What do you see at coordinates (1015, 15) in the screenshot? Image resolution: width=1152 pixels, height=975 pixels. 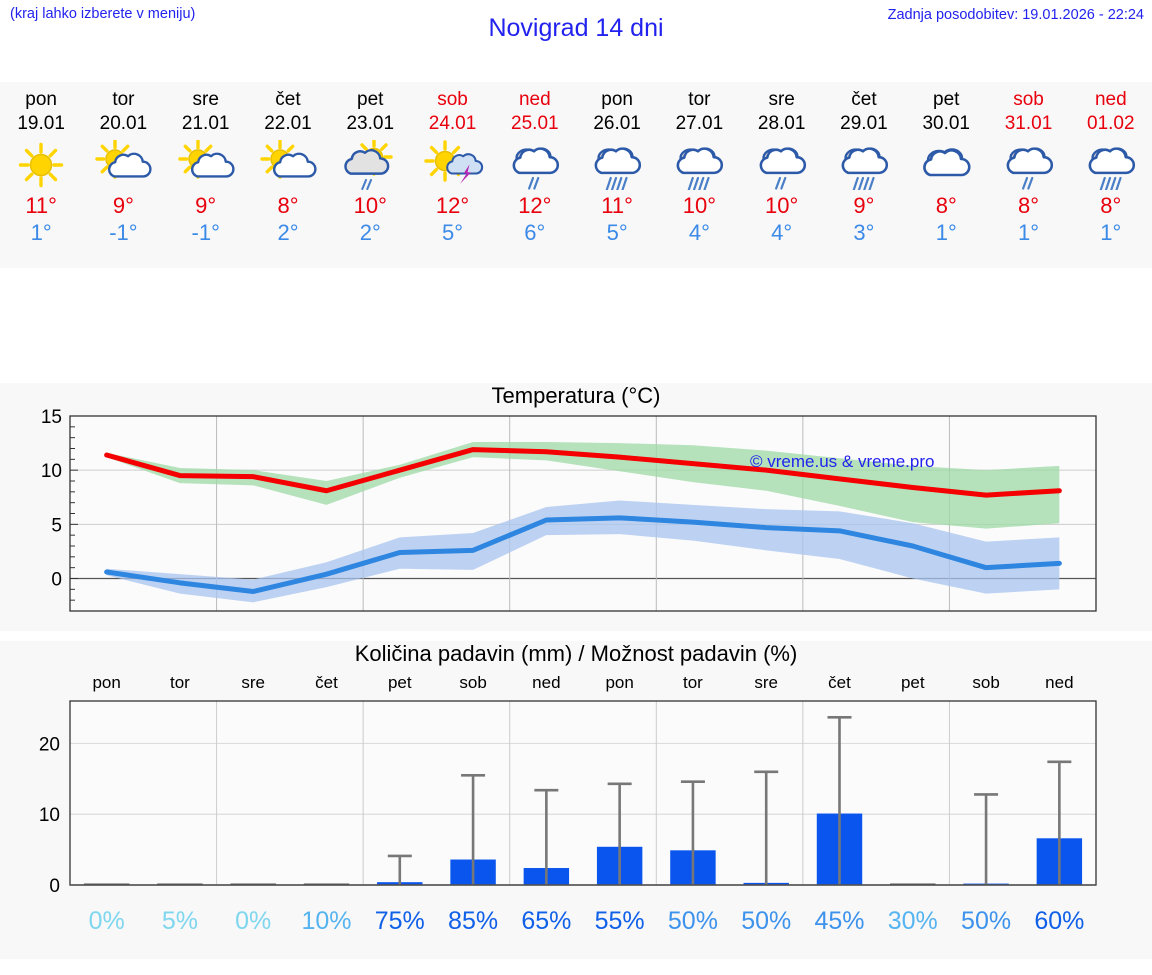 I see `last-update-text: Zadnja posodobitev: 19.01.2026 - 22:24` at bounding box center [1015, 15].